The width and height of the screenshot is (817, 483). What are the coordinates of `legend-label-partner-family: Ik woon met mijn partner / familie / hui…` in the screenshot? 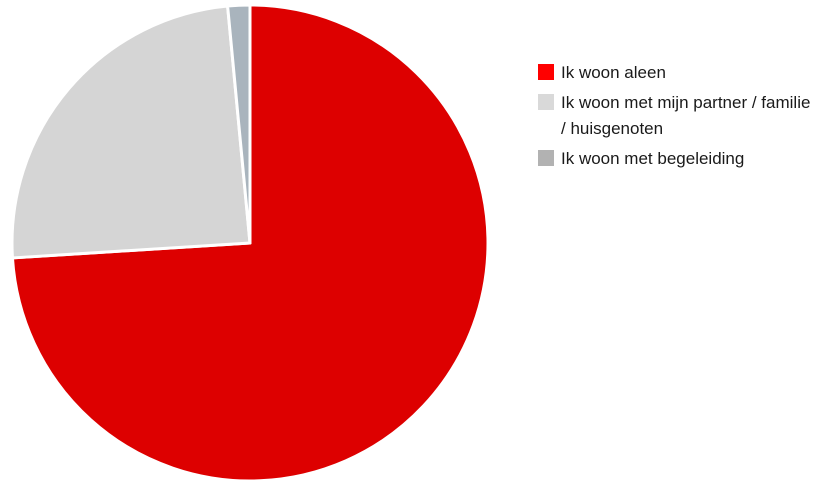 It's located at (686, 115).